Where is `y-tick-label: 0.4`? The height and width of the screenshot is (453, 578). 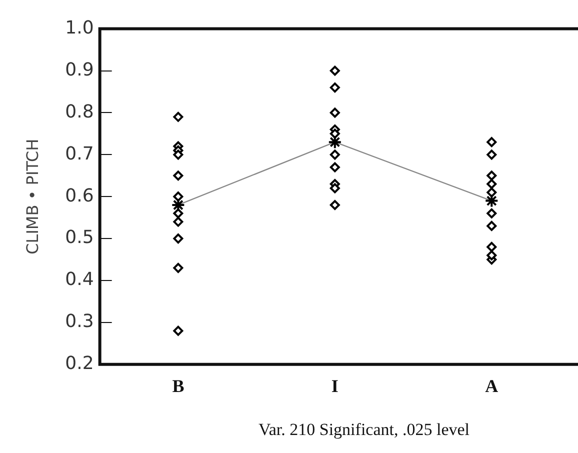 y-tick-label: 0.4 is located at coordinates (79, 279).